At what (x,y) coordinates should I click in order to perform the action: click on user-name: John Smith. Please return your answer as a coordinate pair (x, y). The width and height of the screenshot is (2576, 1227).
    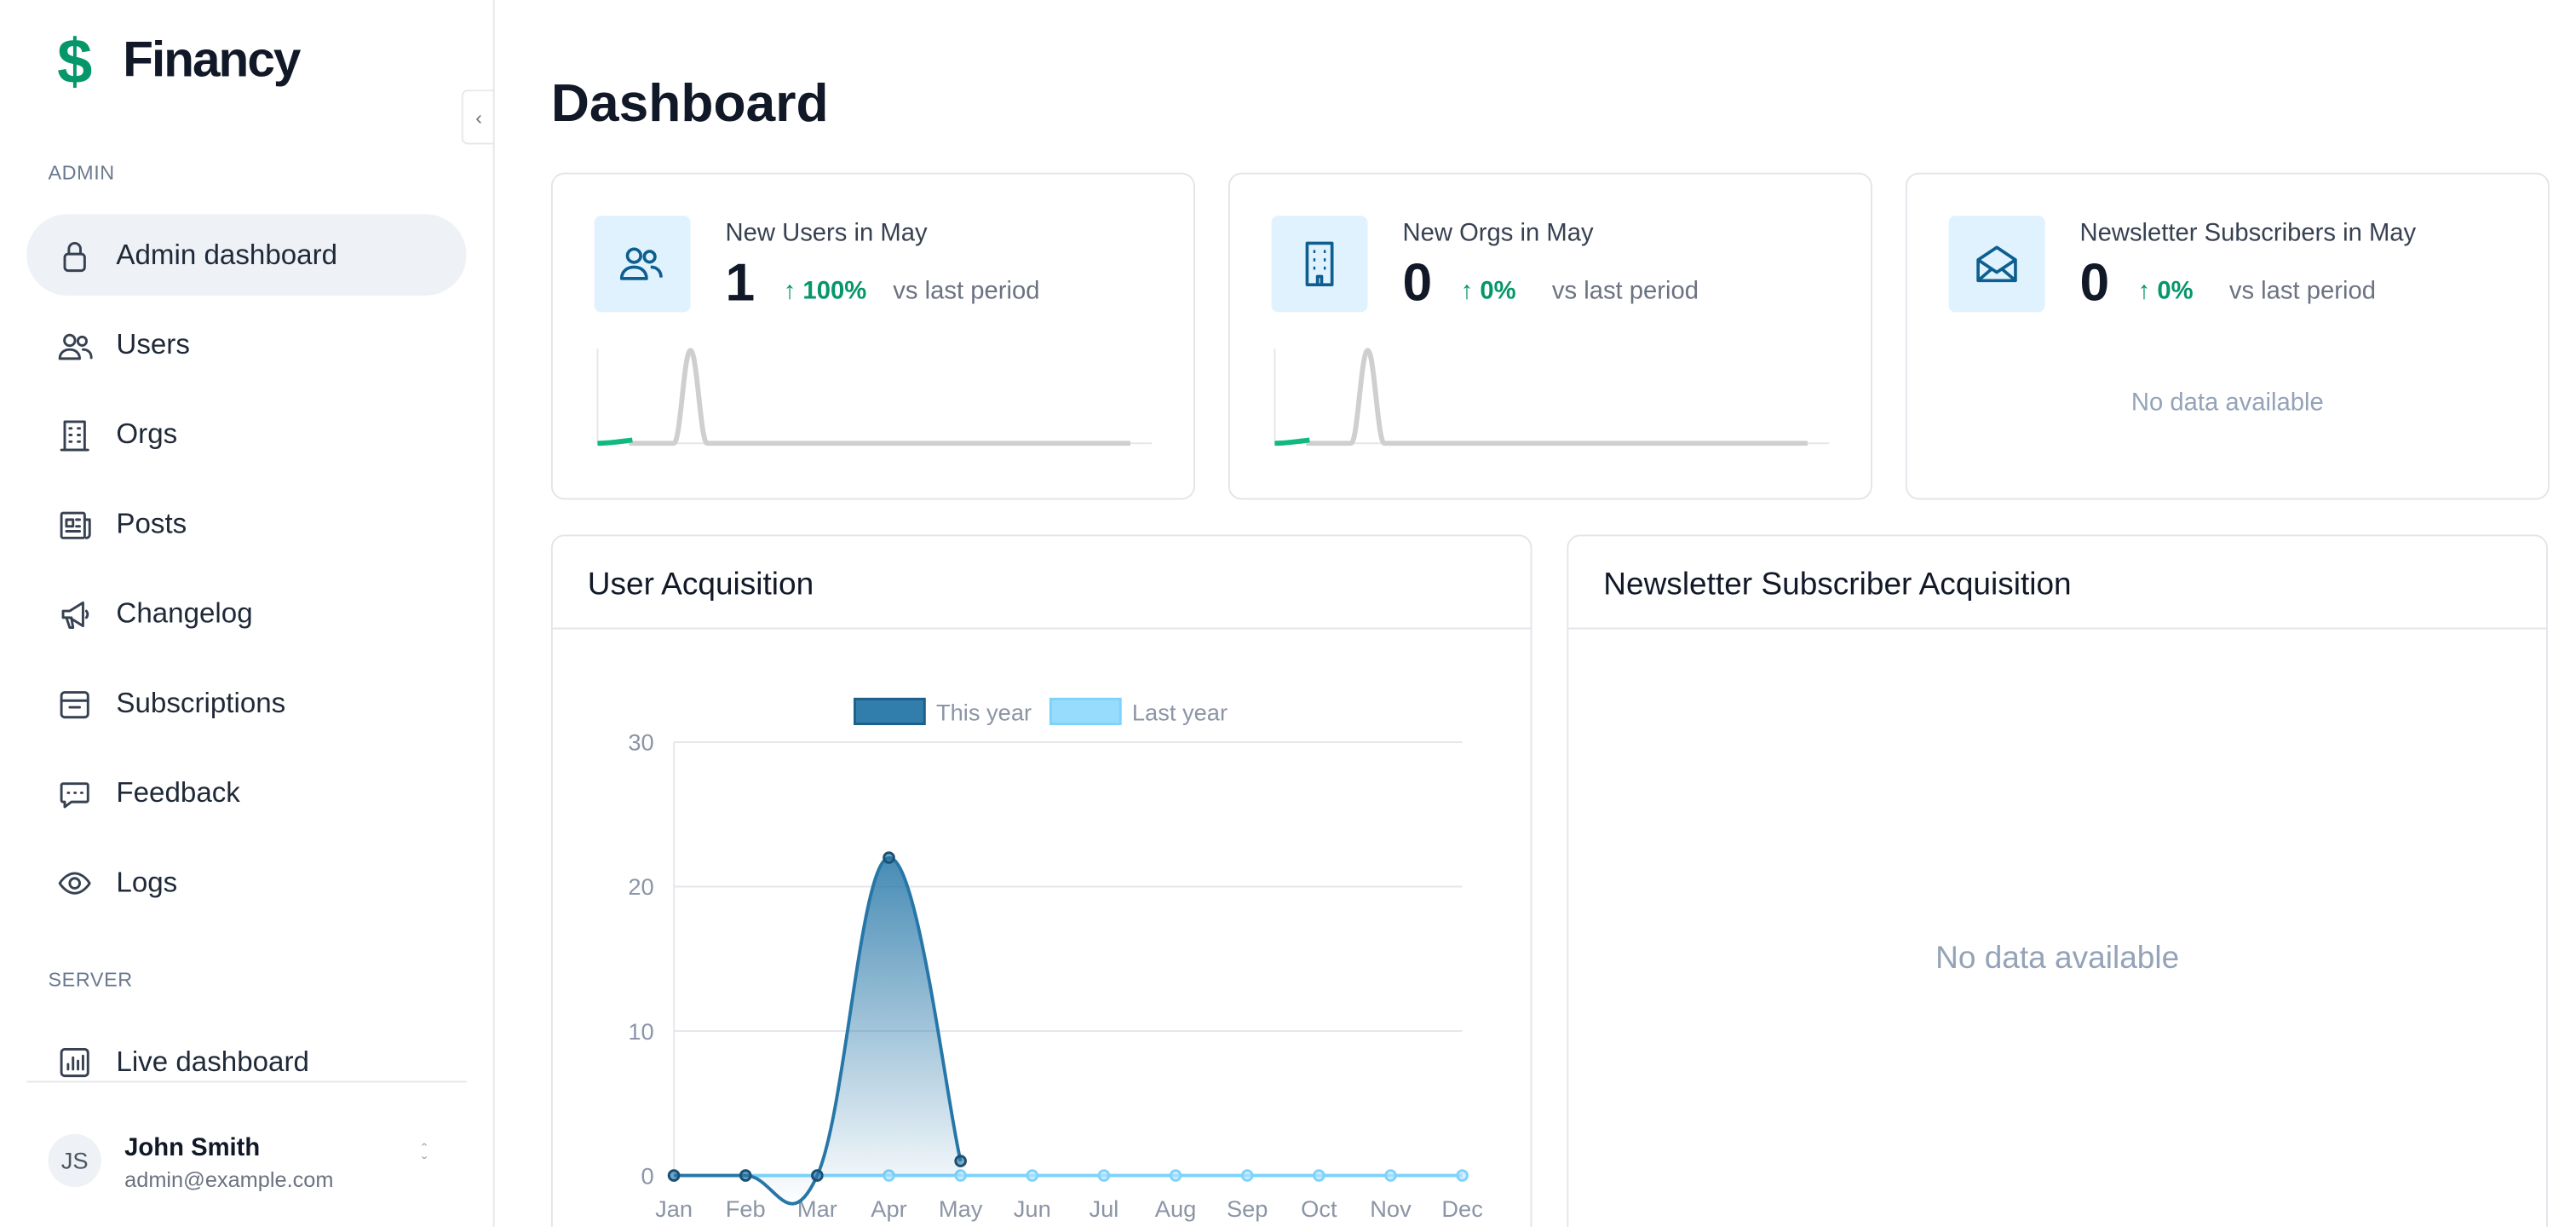
    Looking at the image, I should click on (193, 1147).